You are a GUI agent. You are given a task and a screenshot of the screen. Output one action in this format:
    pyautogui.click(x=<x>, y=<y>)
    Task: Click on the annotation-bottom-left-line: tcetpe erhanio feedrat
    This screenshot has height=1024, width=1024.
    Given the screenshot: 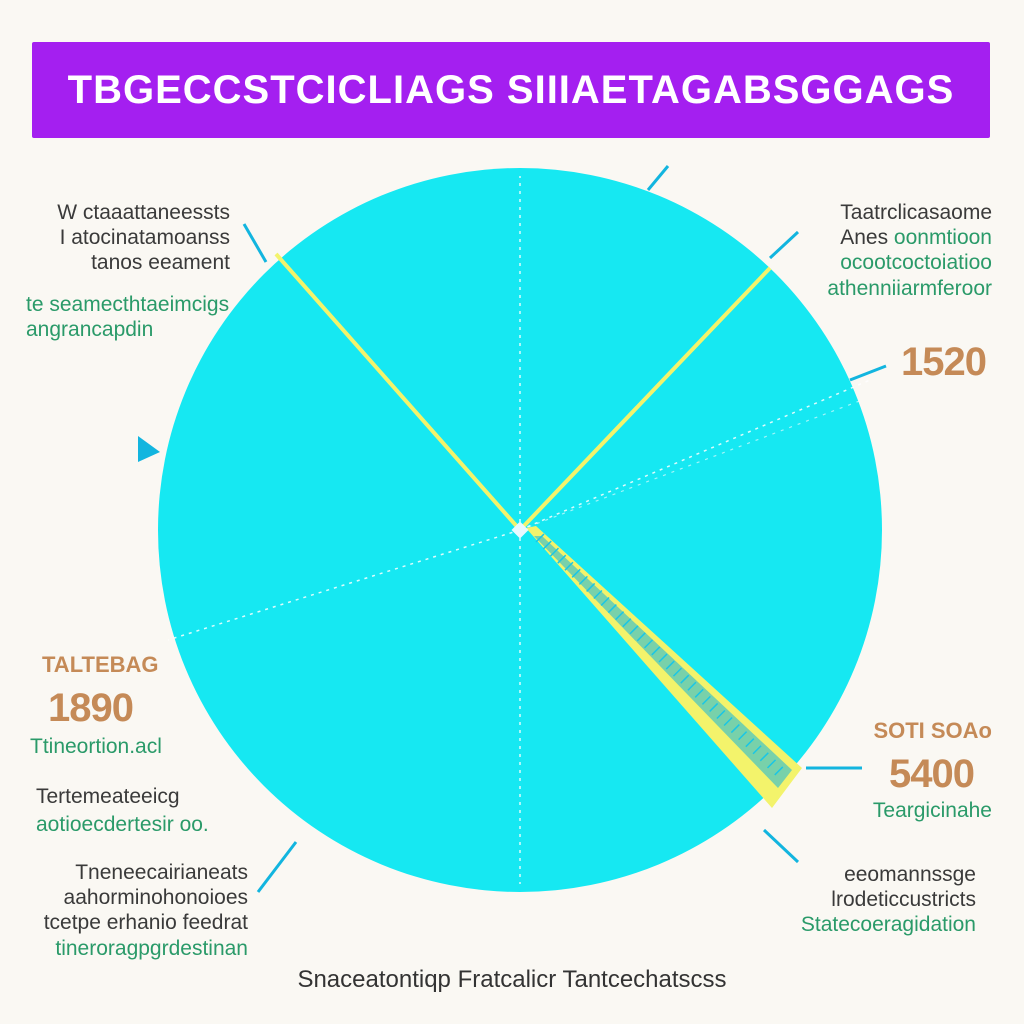 What is the action you would take?
    pyautogui.click(x=145, y=923)
    